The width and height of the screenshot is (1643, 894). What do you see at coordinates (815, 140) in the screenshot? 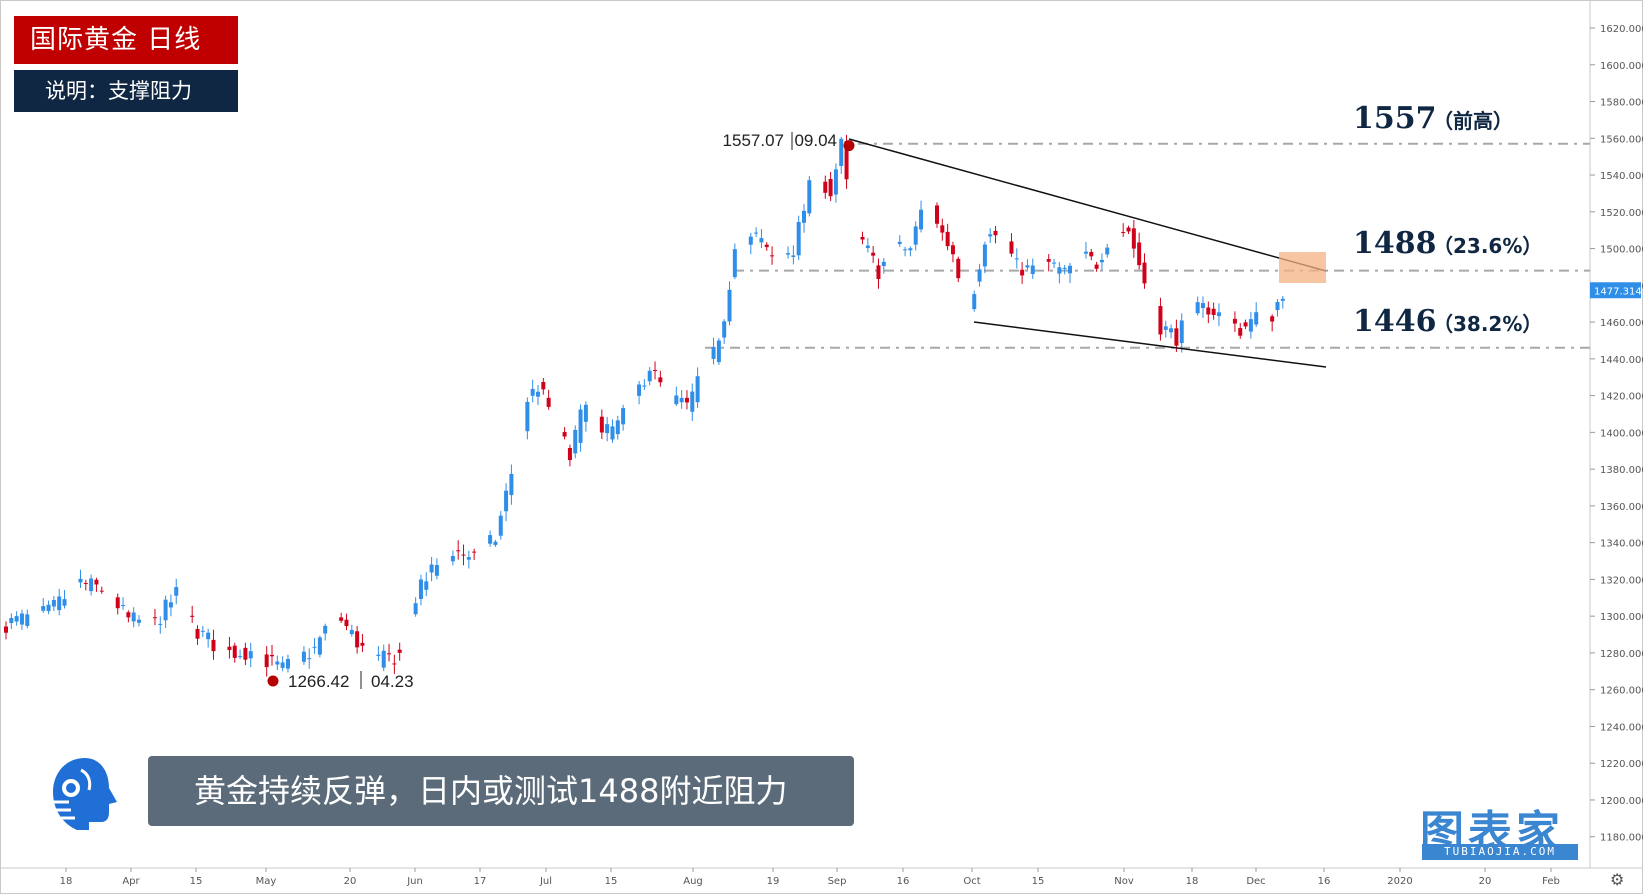
I see `high-annotation-date: 09.04` at bounding box center [815, 140].